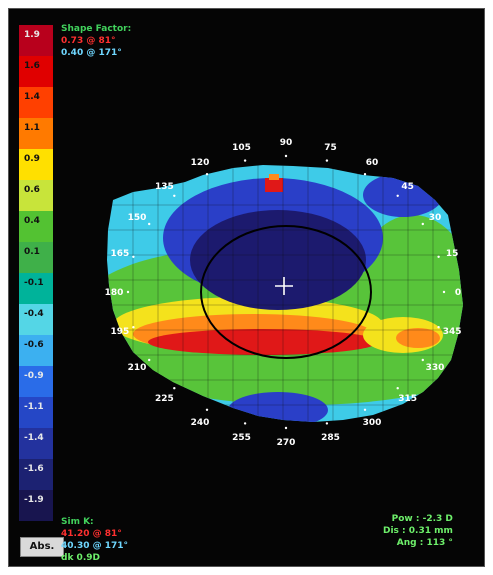  Describe the element at coordinates (372, 423) in the screenshot. I see `angle-label: 300` at that location.